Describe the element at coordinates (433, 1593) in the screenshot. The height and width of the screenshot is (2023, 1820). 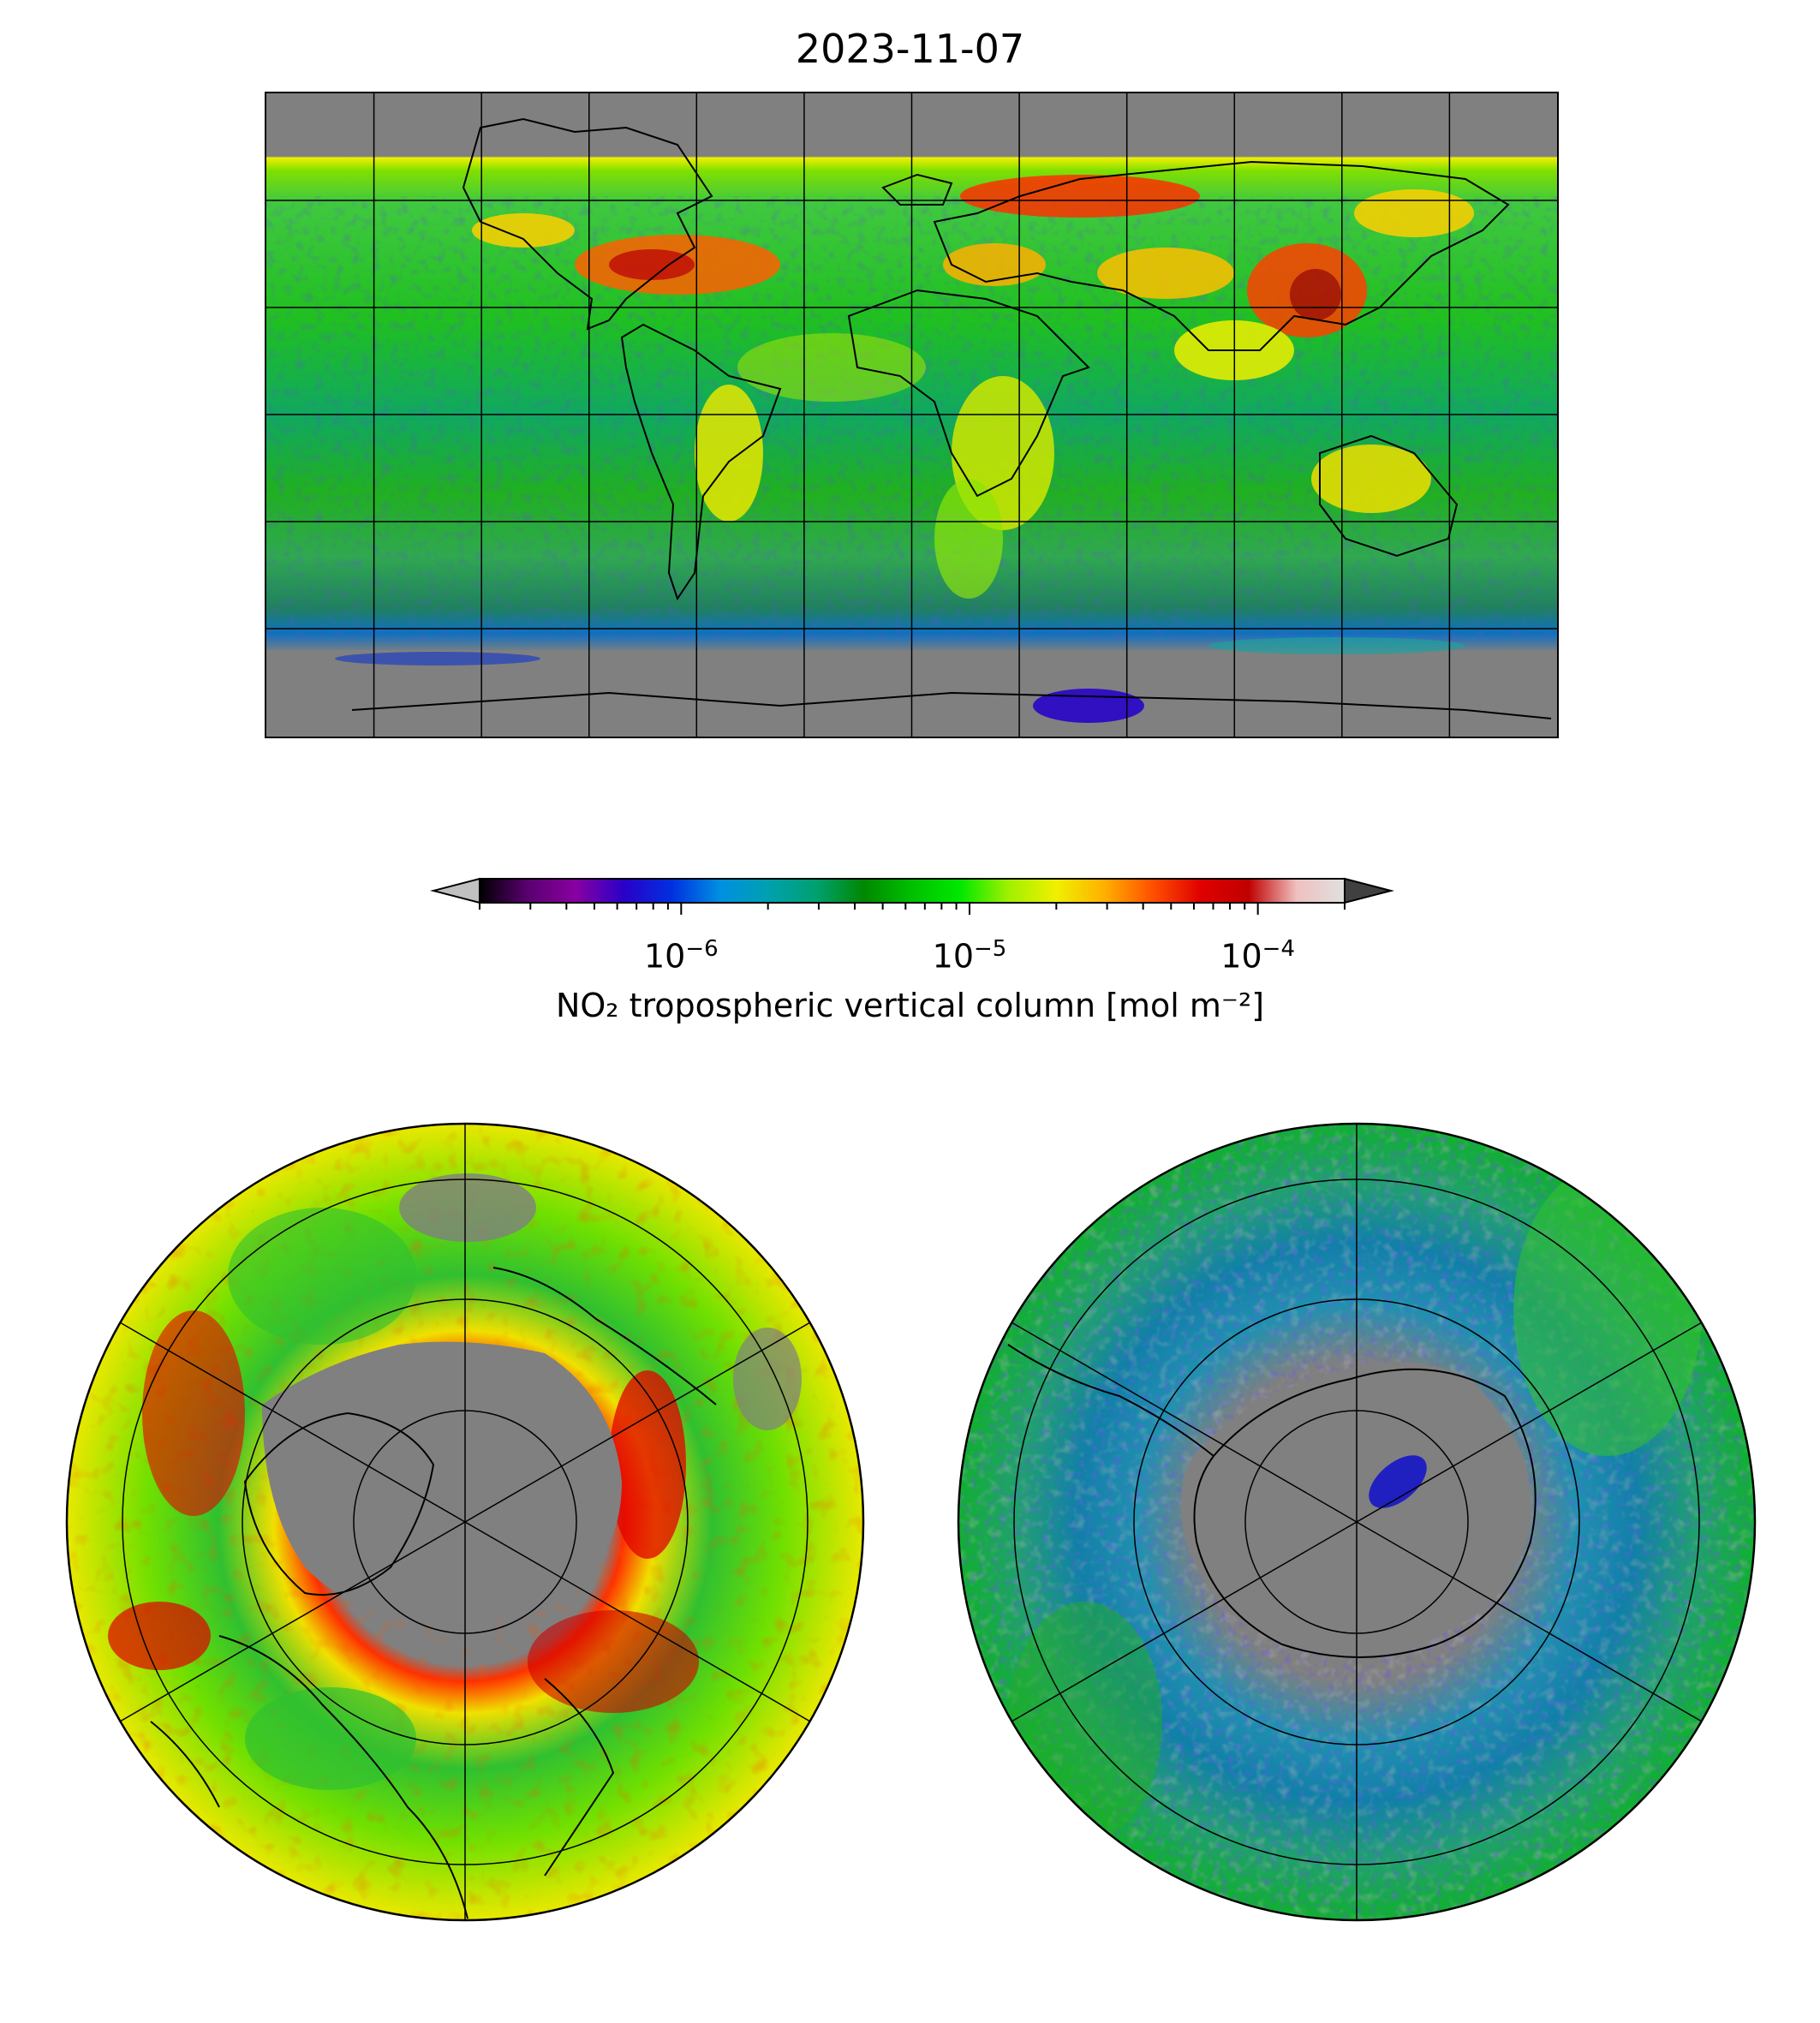
I see `north-coastlines` at that location.